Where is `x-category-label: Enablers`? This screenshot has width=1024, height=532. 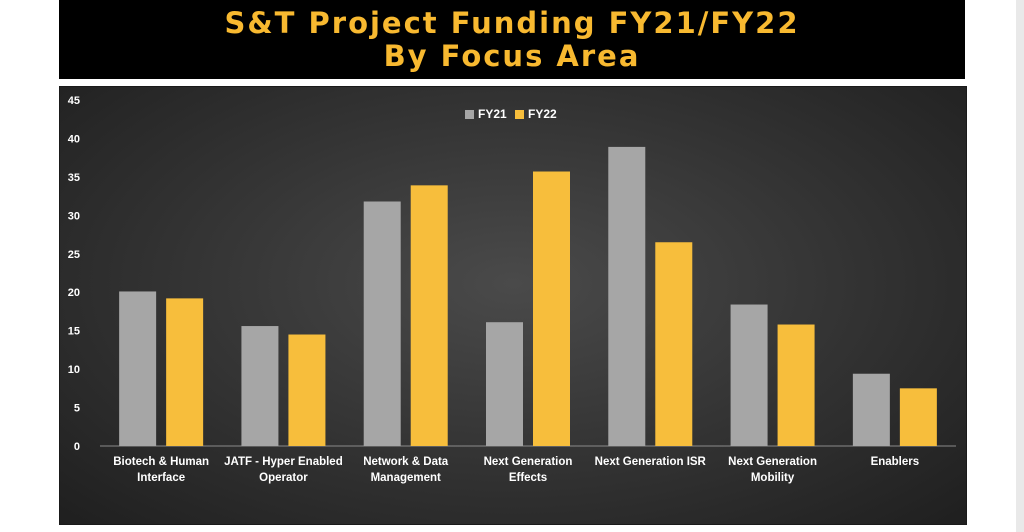 x-category-label: Enablers is located at coordinates (895, 462).